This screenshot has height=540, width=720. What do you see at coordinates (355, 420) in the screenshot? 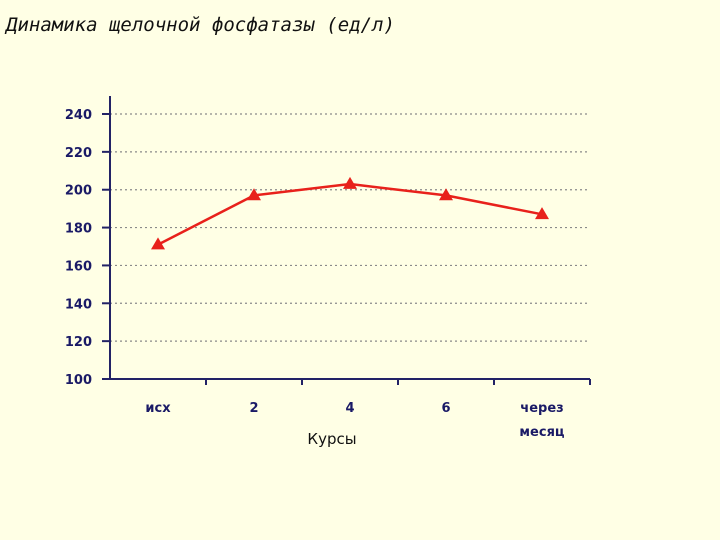
I see `x-tick-labels: исх 2 4 6 через месяц` at bounding box center [355, 420].